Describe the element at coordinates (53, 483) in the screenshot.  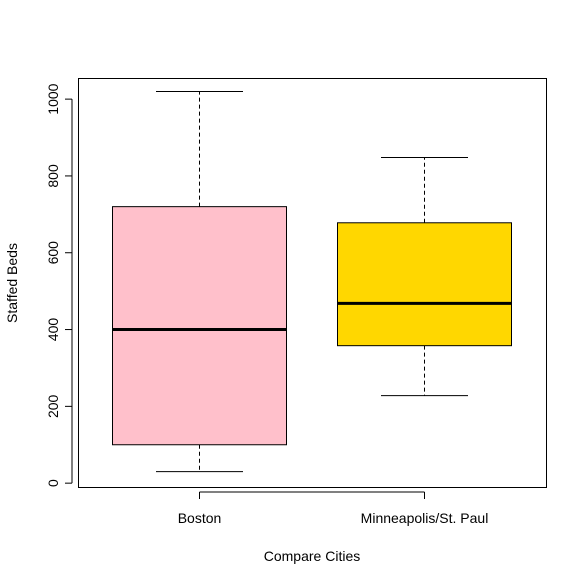
I see `y-tick-label: 0` at that location.